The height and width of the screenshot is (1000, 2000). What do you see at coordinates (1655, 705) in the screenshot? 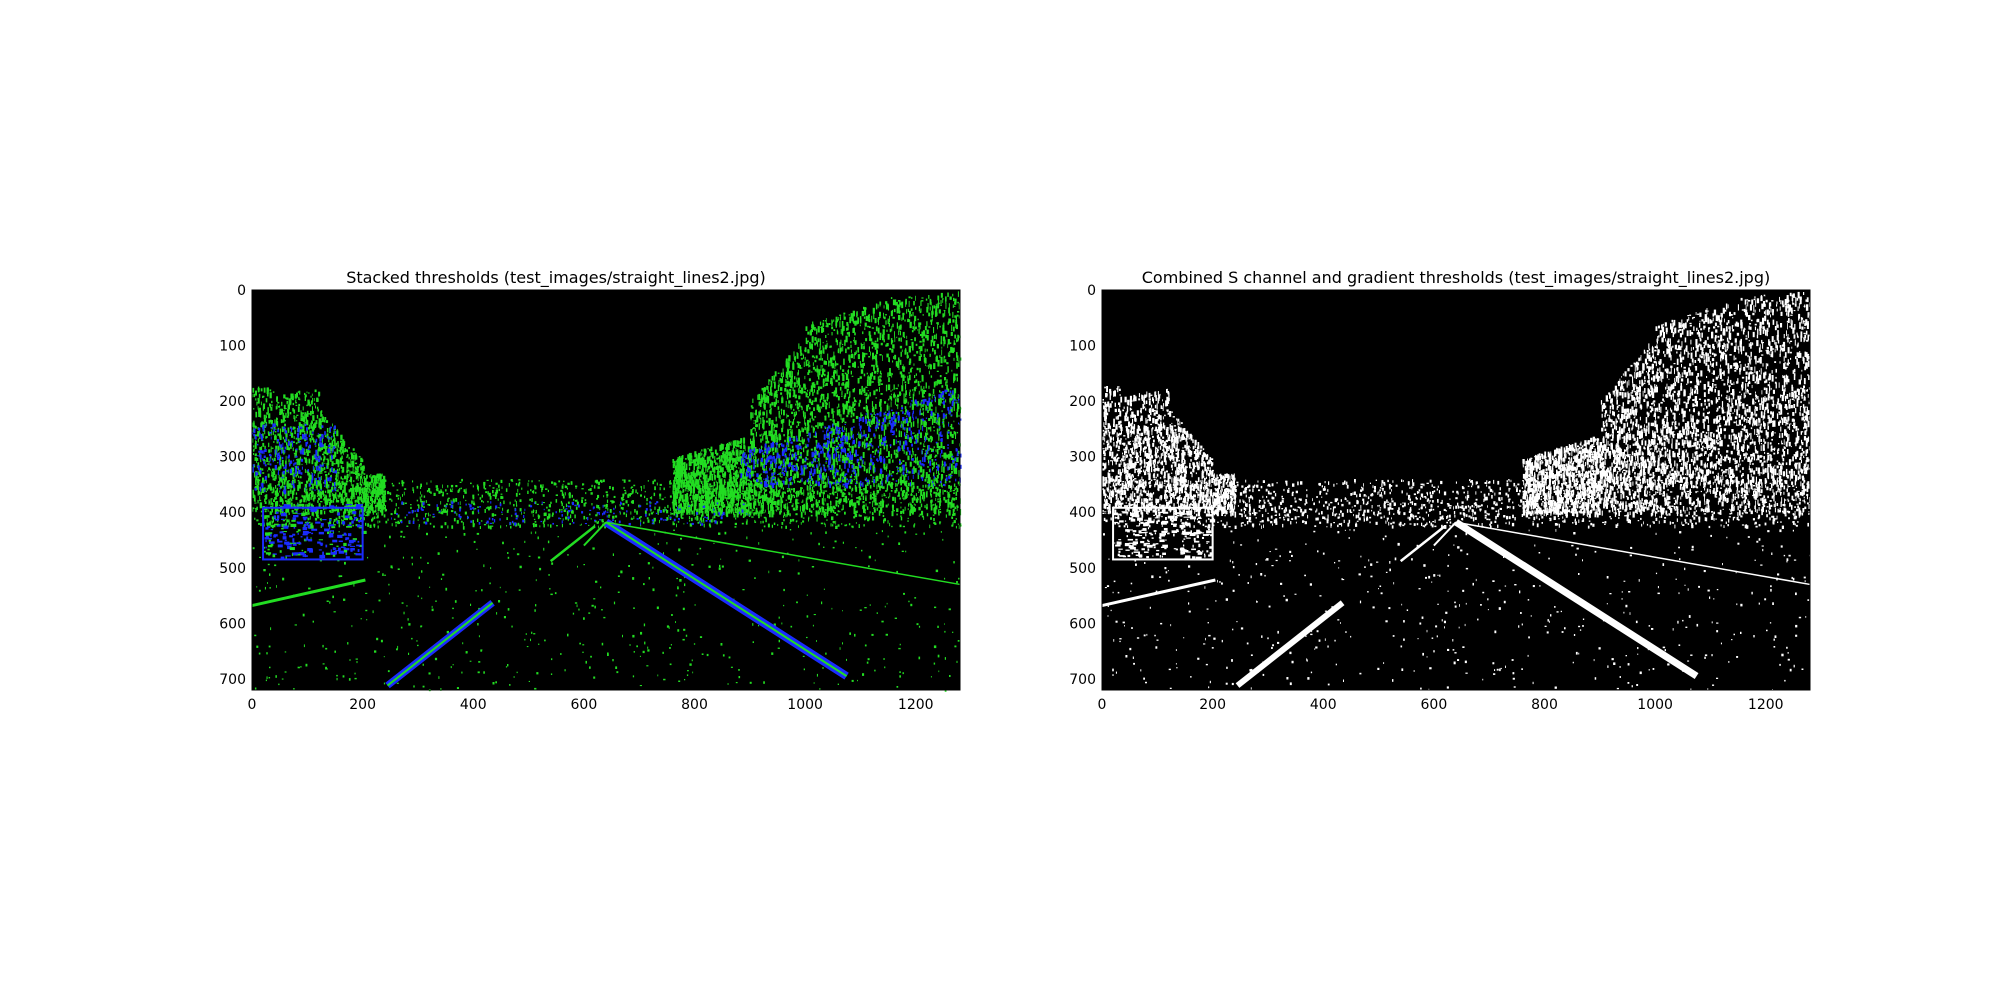
I see `right-xtick-label: 1000` at bounding box center [1655, 705].